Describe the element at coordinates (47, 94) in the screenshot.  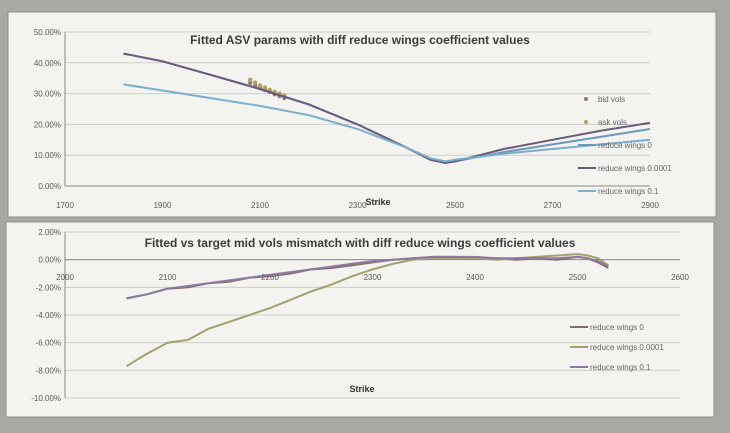
I see `y-tick-label: 30.00%` at that location.